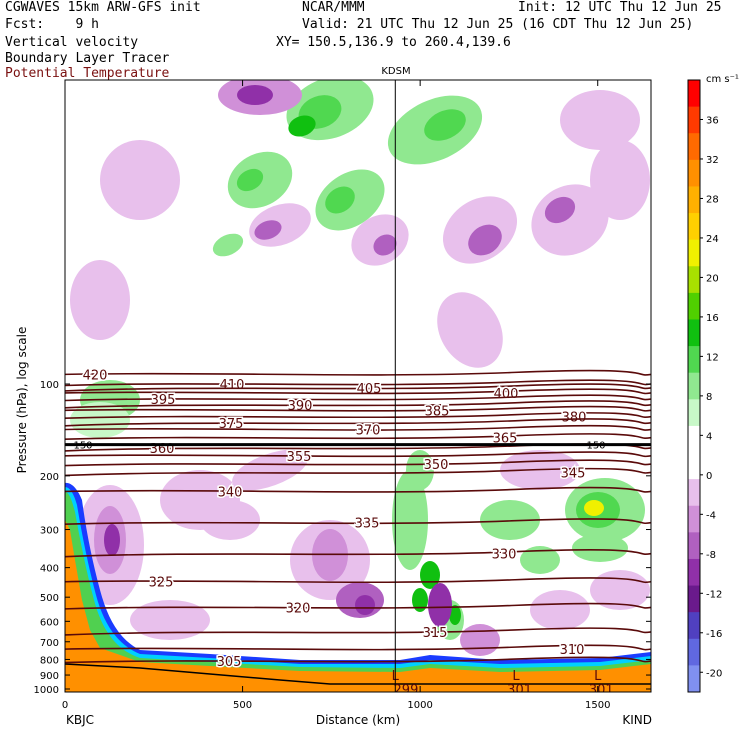 This screenshot has width=740, height=740. I want to click on right-end-station: KIND, so click(637, 720).